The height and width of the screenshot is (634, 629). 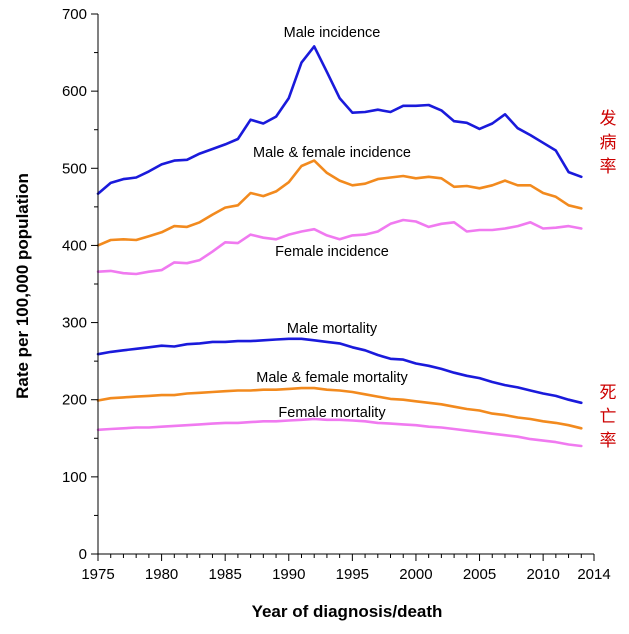 What do you see at coordinates (593, 574) in the screenshot?
I see `x-tick-label: 2014` at bounding box center [593, 574].